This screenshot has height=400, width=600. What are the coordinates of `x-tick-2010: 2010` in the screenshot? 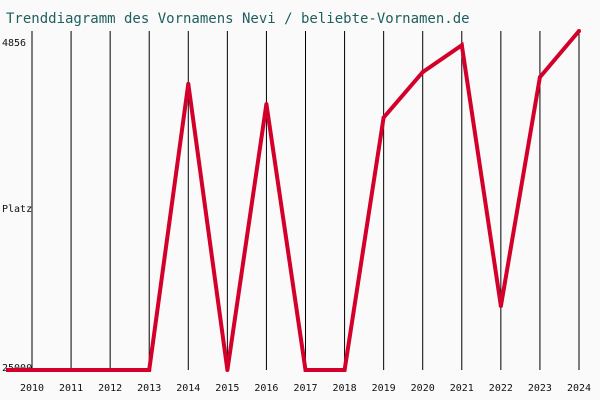 It's located at (32, 388).